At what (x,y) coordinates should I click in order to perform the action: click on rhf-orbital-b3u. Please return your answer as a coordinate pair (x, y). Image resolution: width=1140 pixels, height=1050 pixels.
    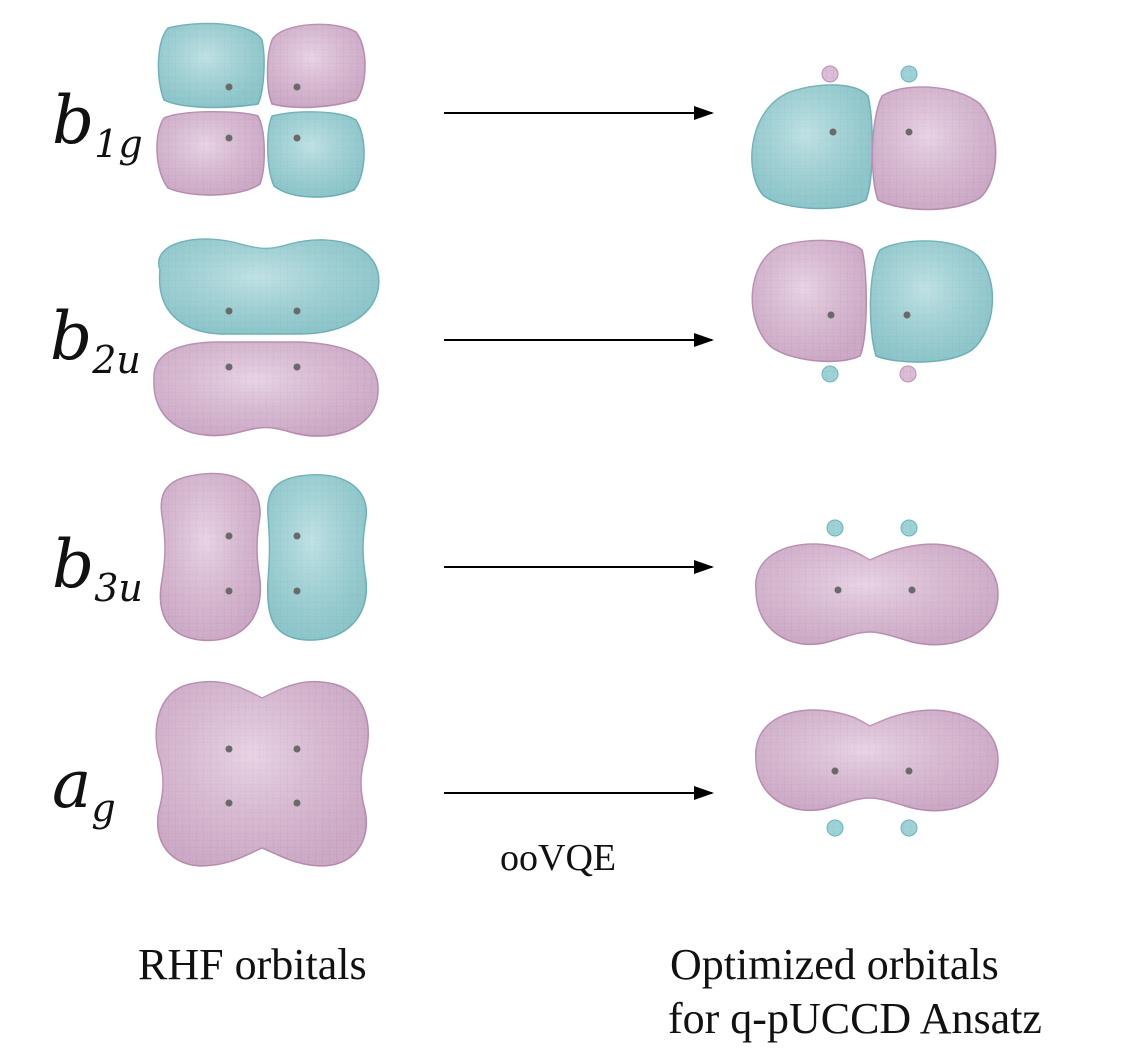
    Looking at the image, I should click on (263, 557).